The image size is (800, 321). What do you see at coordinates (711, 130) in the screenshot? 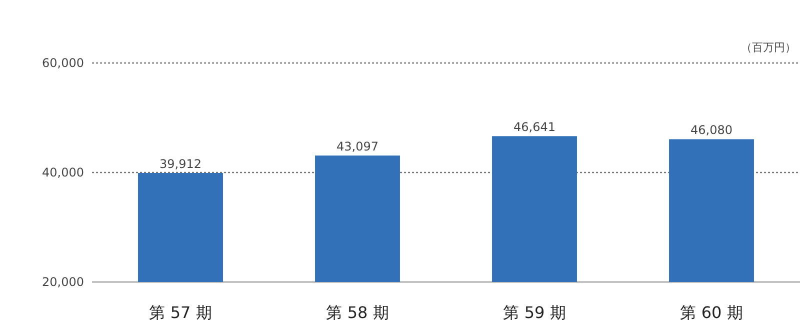
I see `data-label: 46,080` at bounding box center [711, 130].